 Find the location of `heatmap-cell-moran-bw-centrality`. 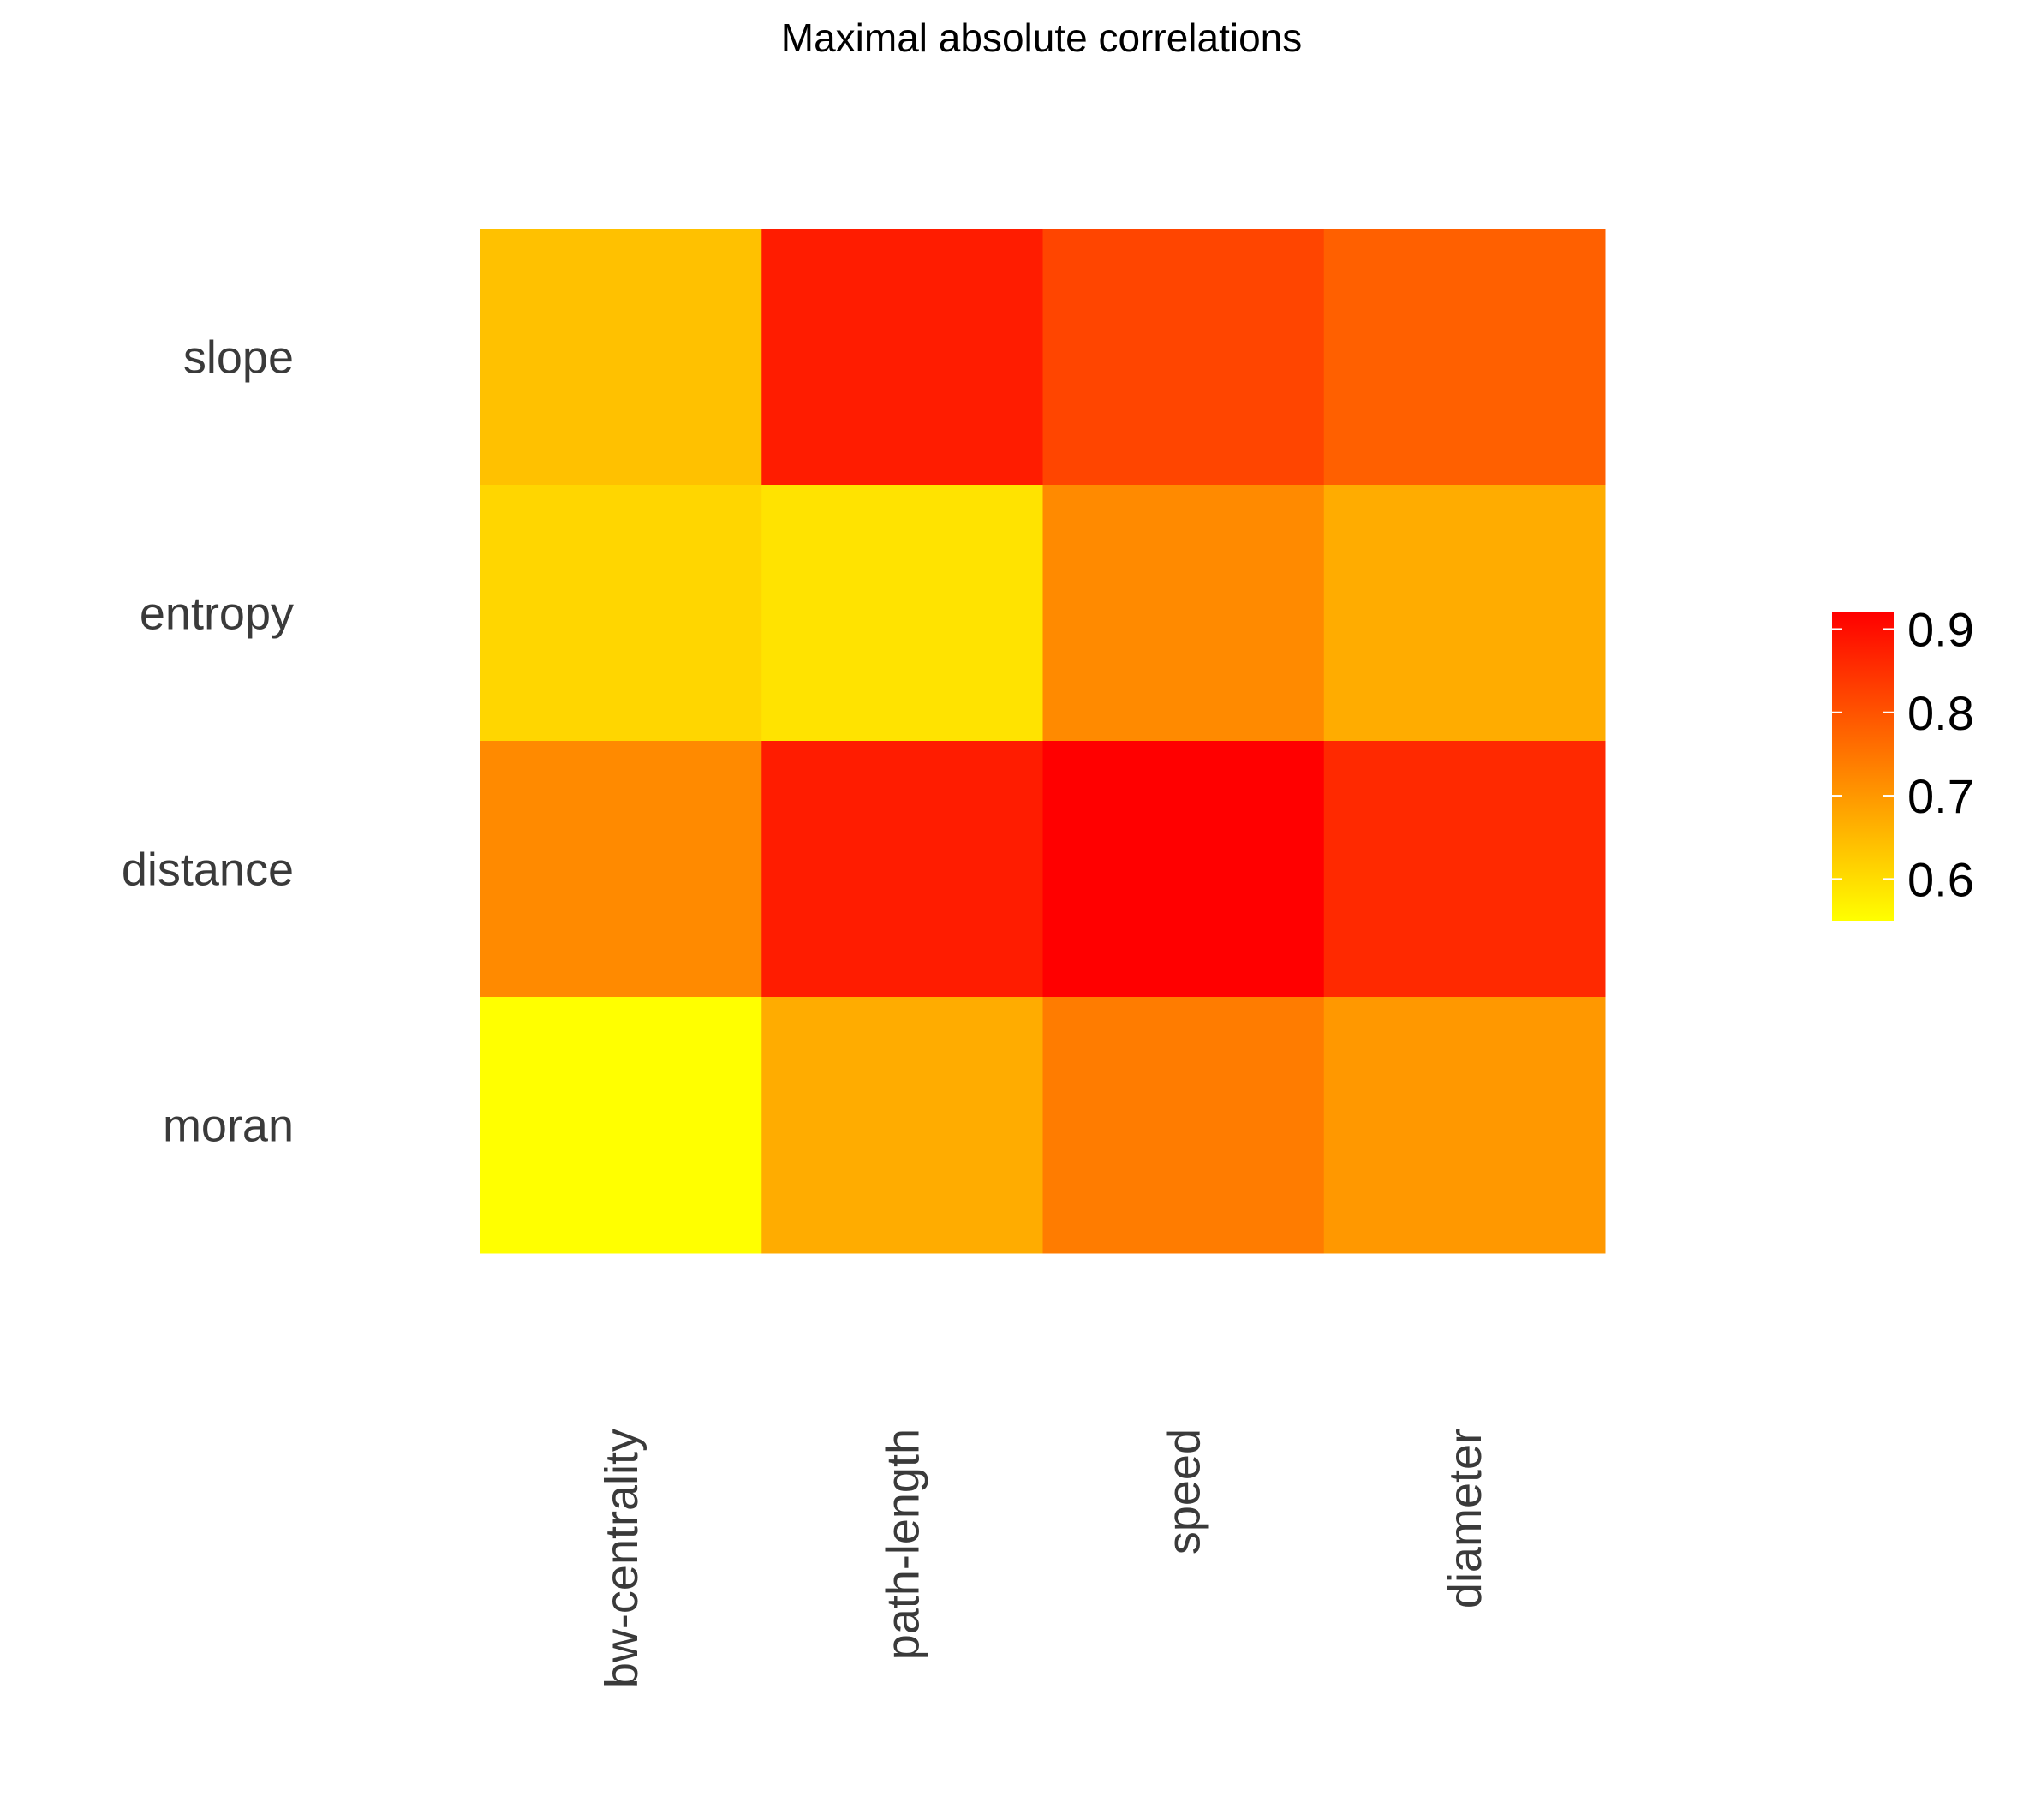

heatmap-cell-moran-bw-centrality is located at coordinates (621, 1125).